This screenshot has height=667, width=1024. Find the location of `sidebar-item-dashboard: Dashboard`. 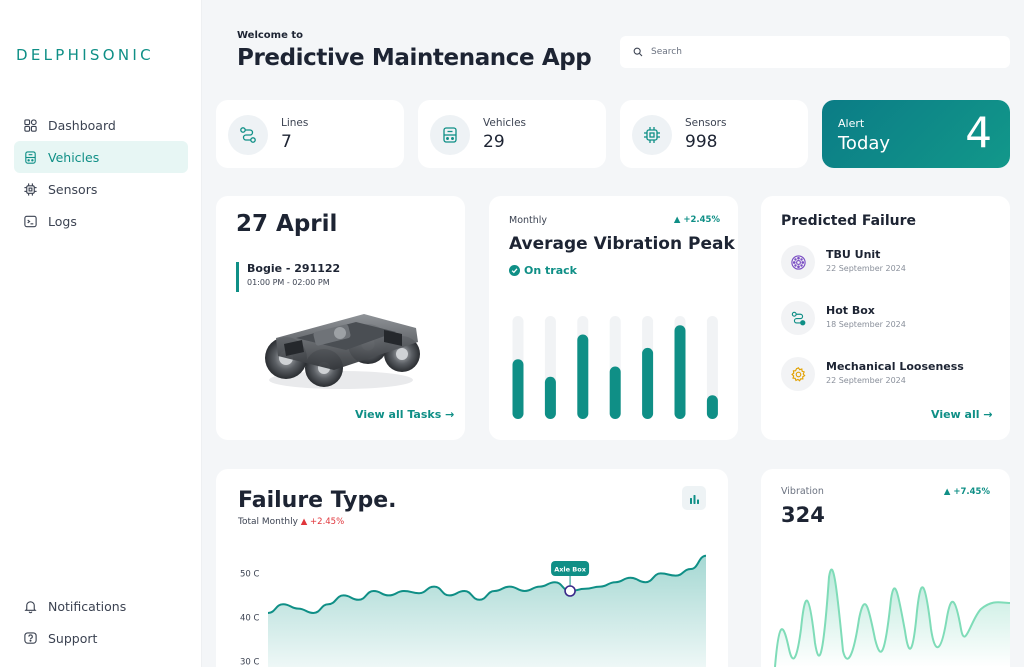

sidebar-item-dashboard: Dashboard is located at coordinates (101, 125).